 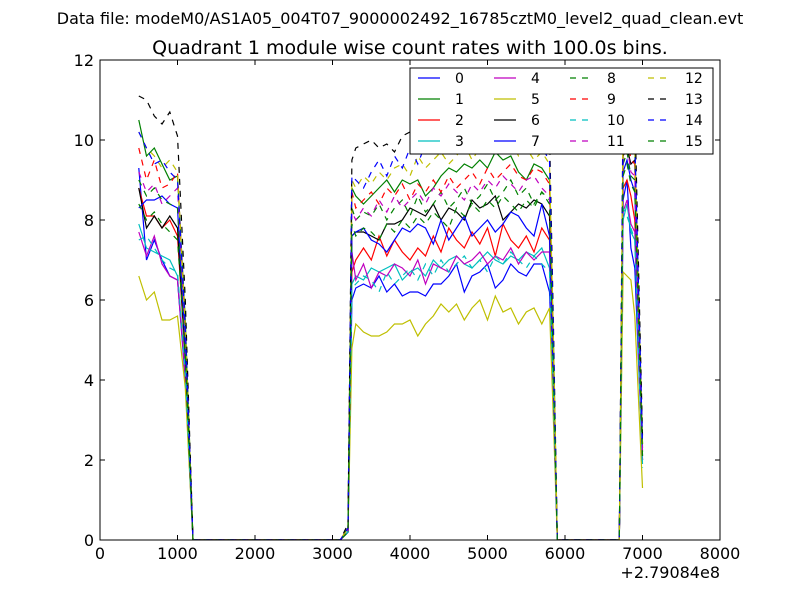 What do you see at coordinates (89, 300) in the screenshot?
I see `y-tick-label: 6` at bounding box center [89, 300].